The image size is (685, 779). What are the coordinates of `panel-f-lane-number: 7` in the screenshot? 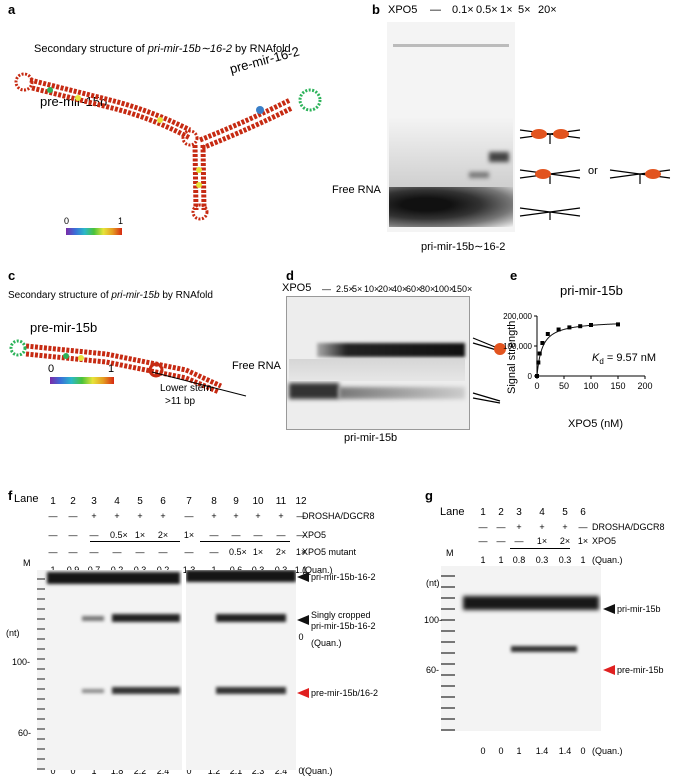 It's located at (189, 501).